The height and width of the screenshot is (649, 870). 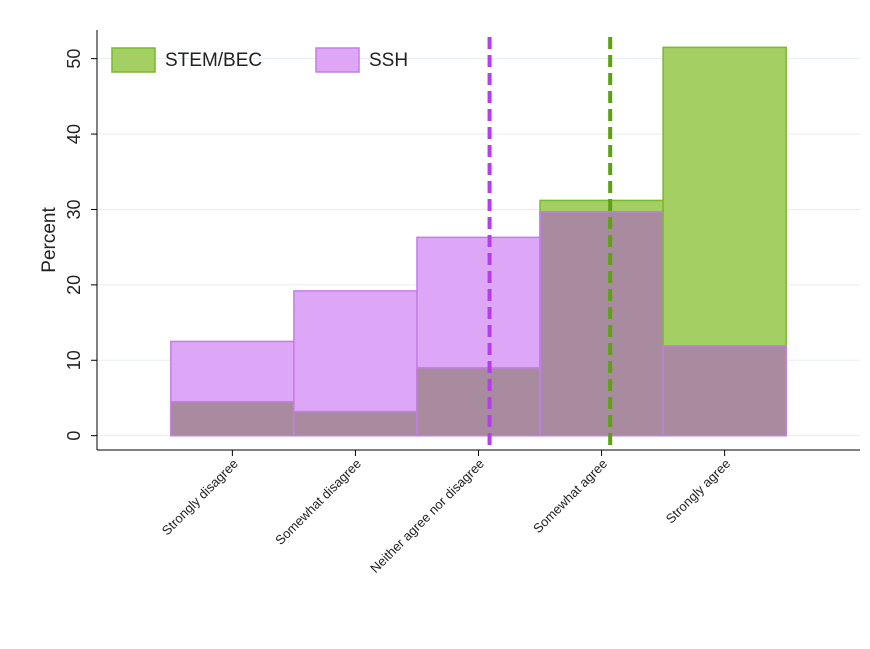 What do you see at coordinates (49, 240) in the screenshot?
I see `y-axis-label: Percent` at bounding box center [49, 240].